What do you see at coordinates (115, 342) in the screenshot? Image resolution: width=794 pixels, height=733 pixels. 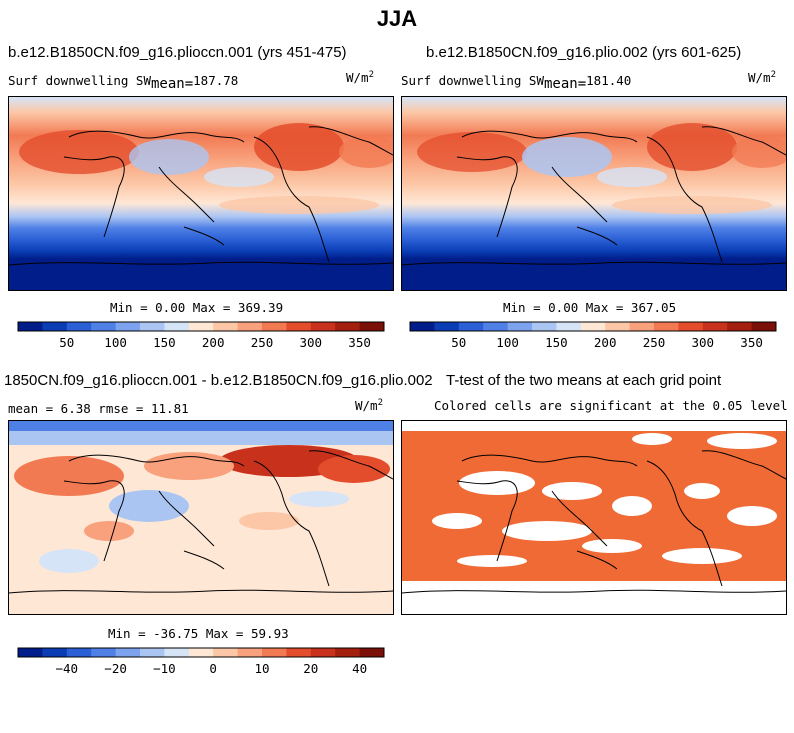 I see `colorbar1-tick-label: 100` at bounding box center [115, 342].